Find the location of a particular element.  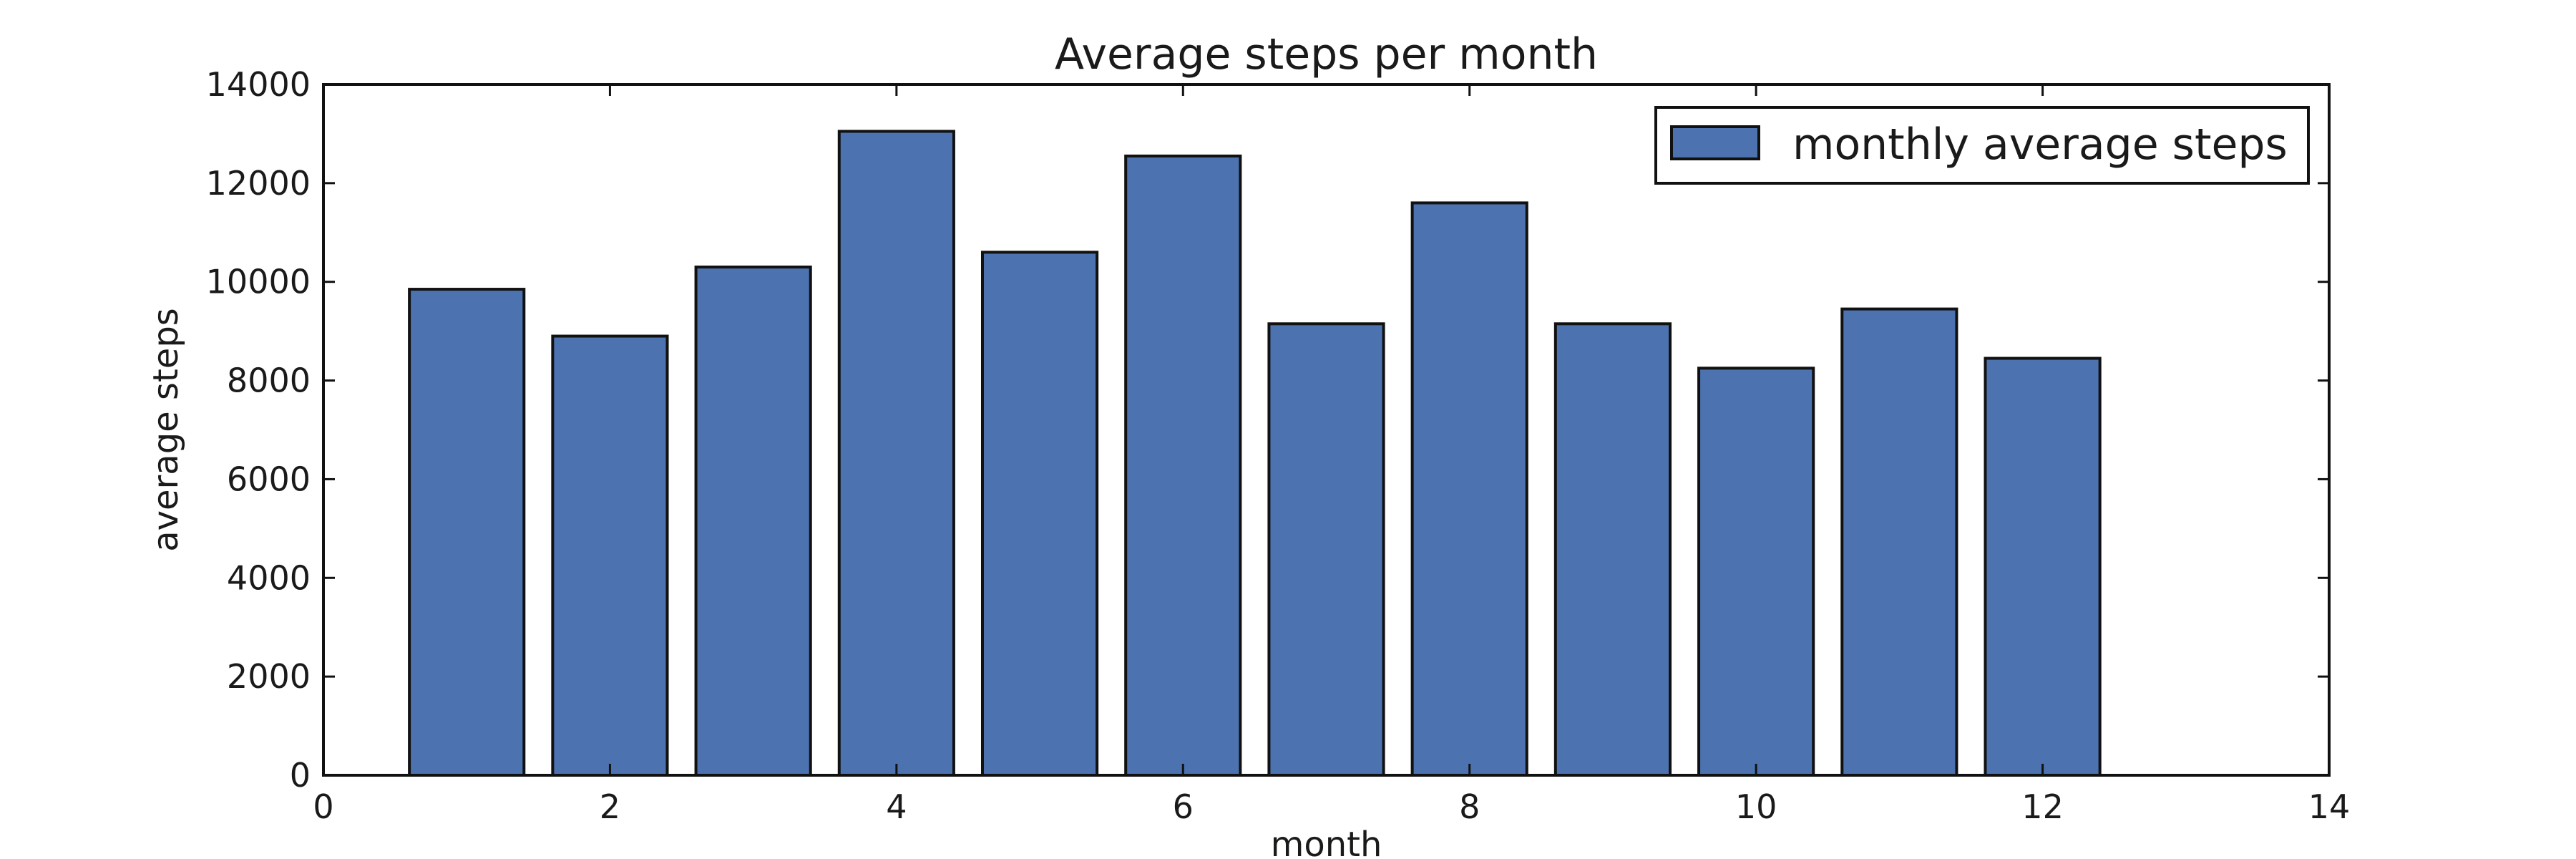

legend-swatch is located at coordinates (1715, 142).